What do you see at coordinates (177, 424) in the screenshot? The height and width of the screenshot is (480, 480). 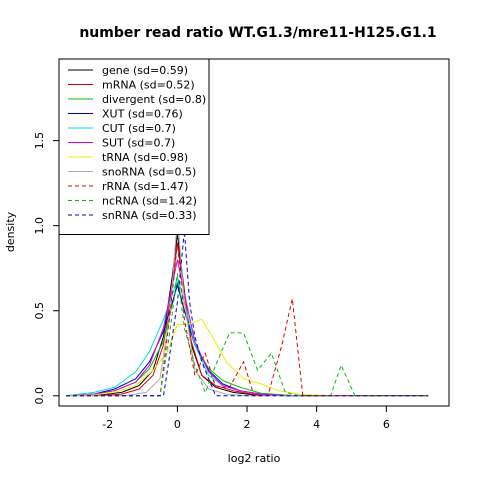 I see `x-tick-label-1: 0` at bounding box center [177, 424].